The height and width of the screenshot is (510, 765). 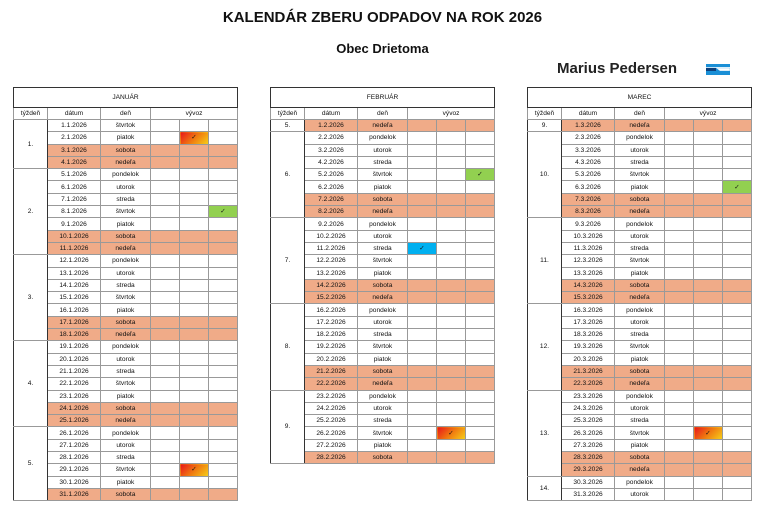 I want to click on table-row: 25.2.2026 streda, so click(x=383, y=421).